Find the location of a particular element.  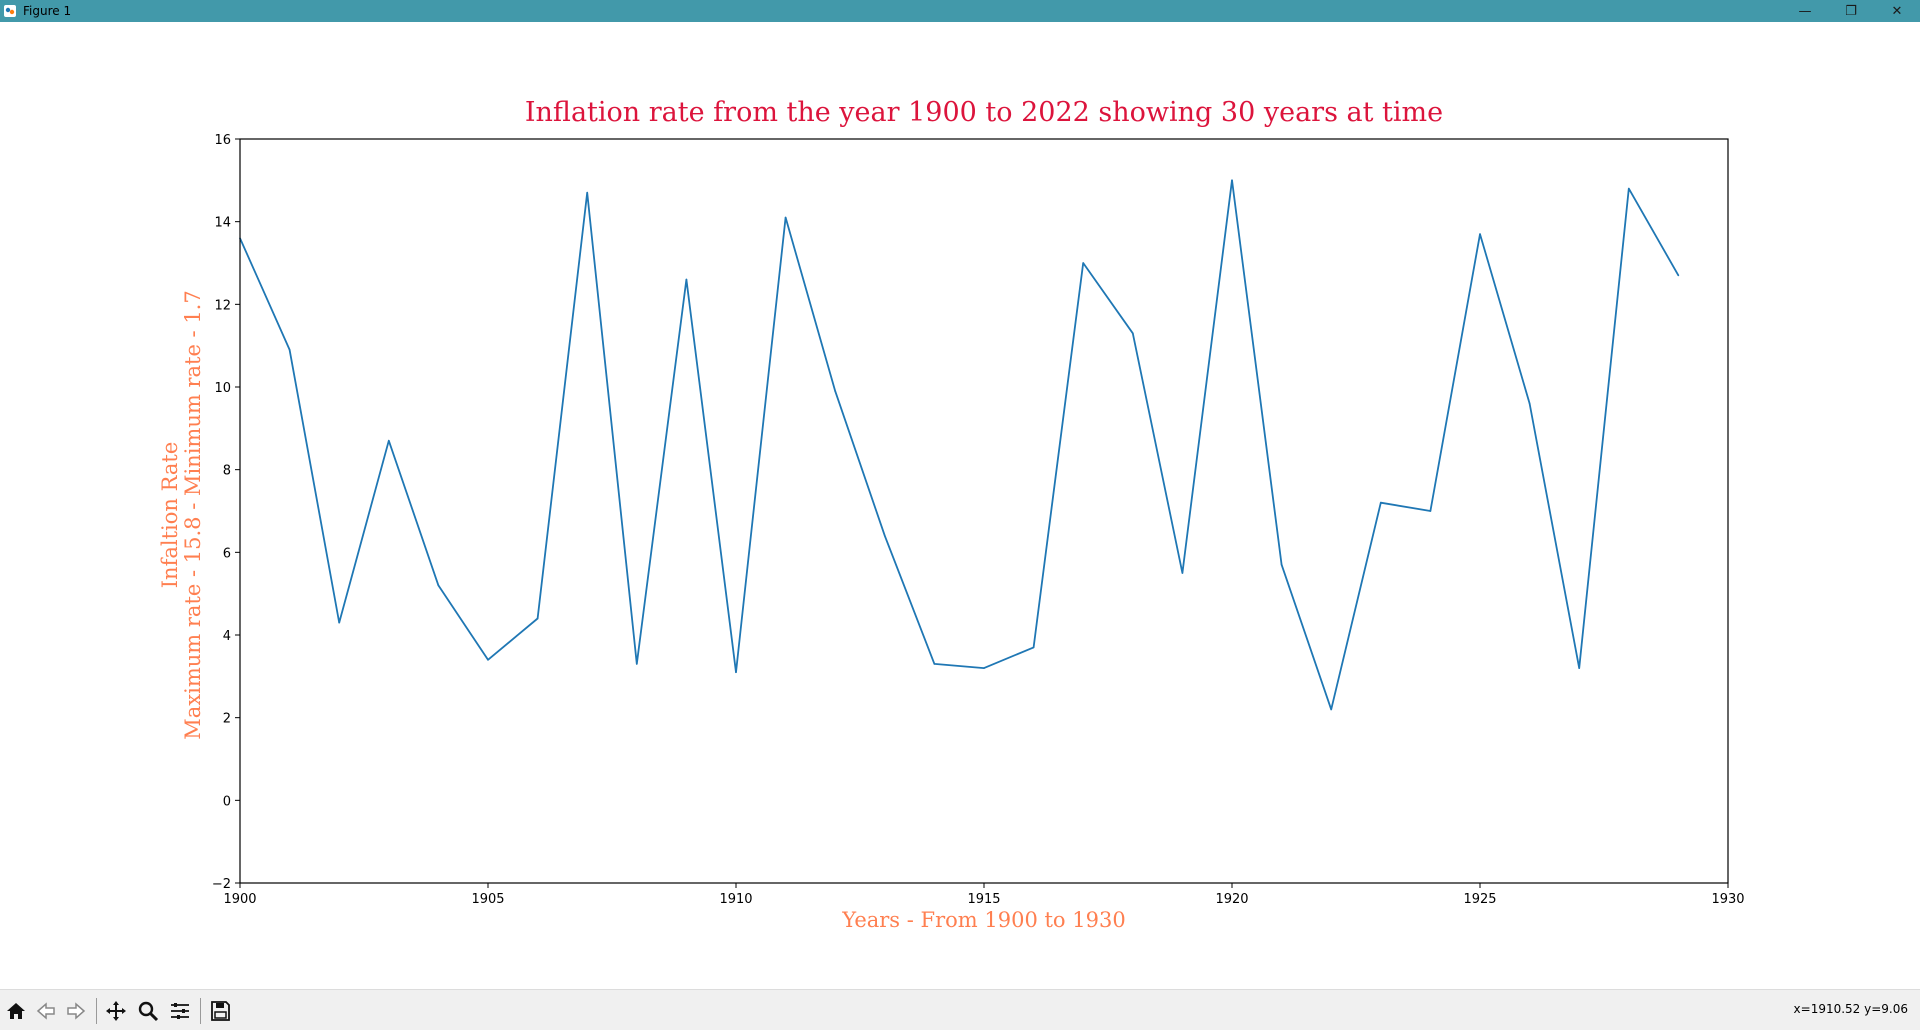

window-title: Figure 1 is located at coordinates (47, 11).